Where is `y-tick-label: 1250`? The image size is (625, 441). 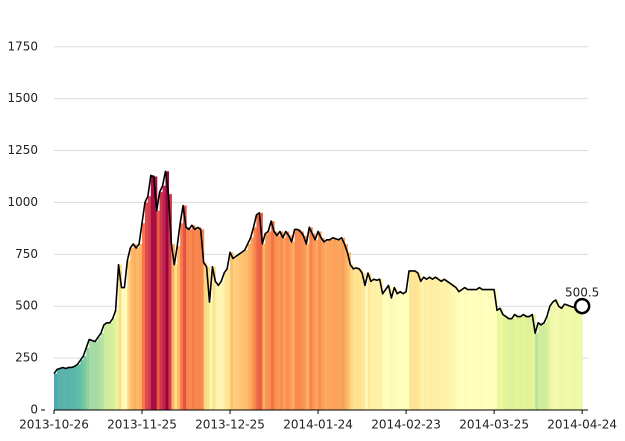 y-tick-label: 1250 is located at coordinates (22, 150).